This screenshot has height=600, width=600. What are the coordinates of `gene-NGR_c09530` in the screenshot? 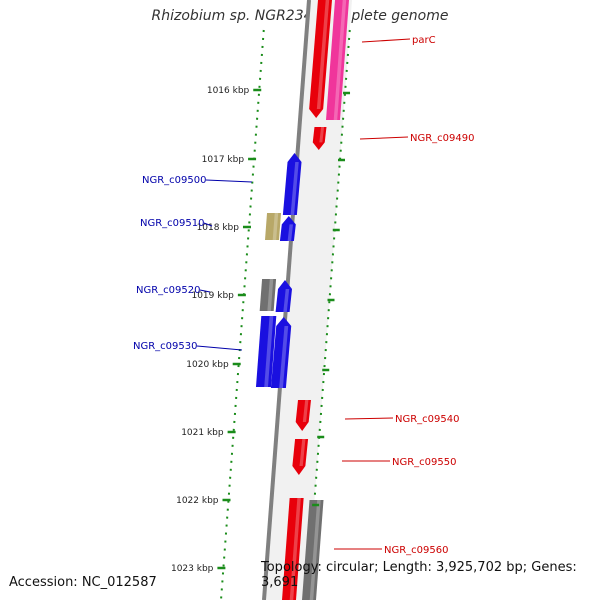 It's located at (281, 352).